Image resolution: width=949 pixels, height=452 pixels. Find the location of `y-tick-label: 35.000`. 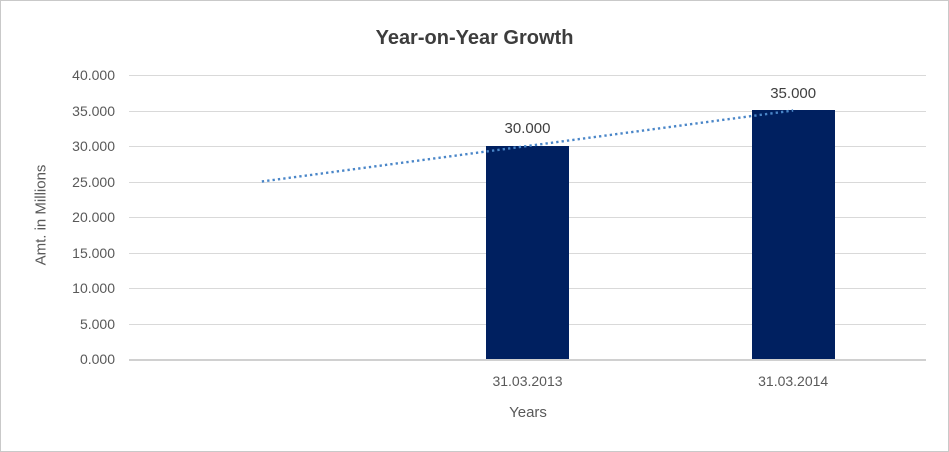

y-tick-label: 35.000 is located at coordinates (93, 110).